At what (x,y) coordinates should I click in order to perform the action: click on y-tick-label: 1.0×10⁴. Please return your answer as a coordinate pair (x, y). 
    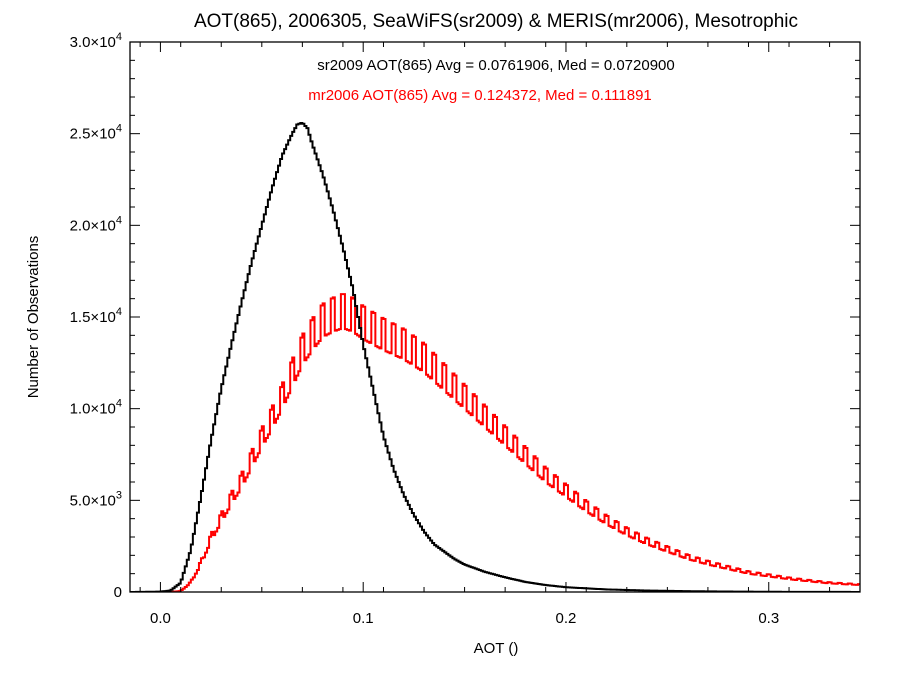
    Looking at the image, I should click on (96, 408).